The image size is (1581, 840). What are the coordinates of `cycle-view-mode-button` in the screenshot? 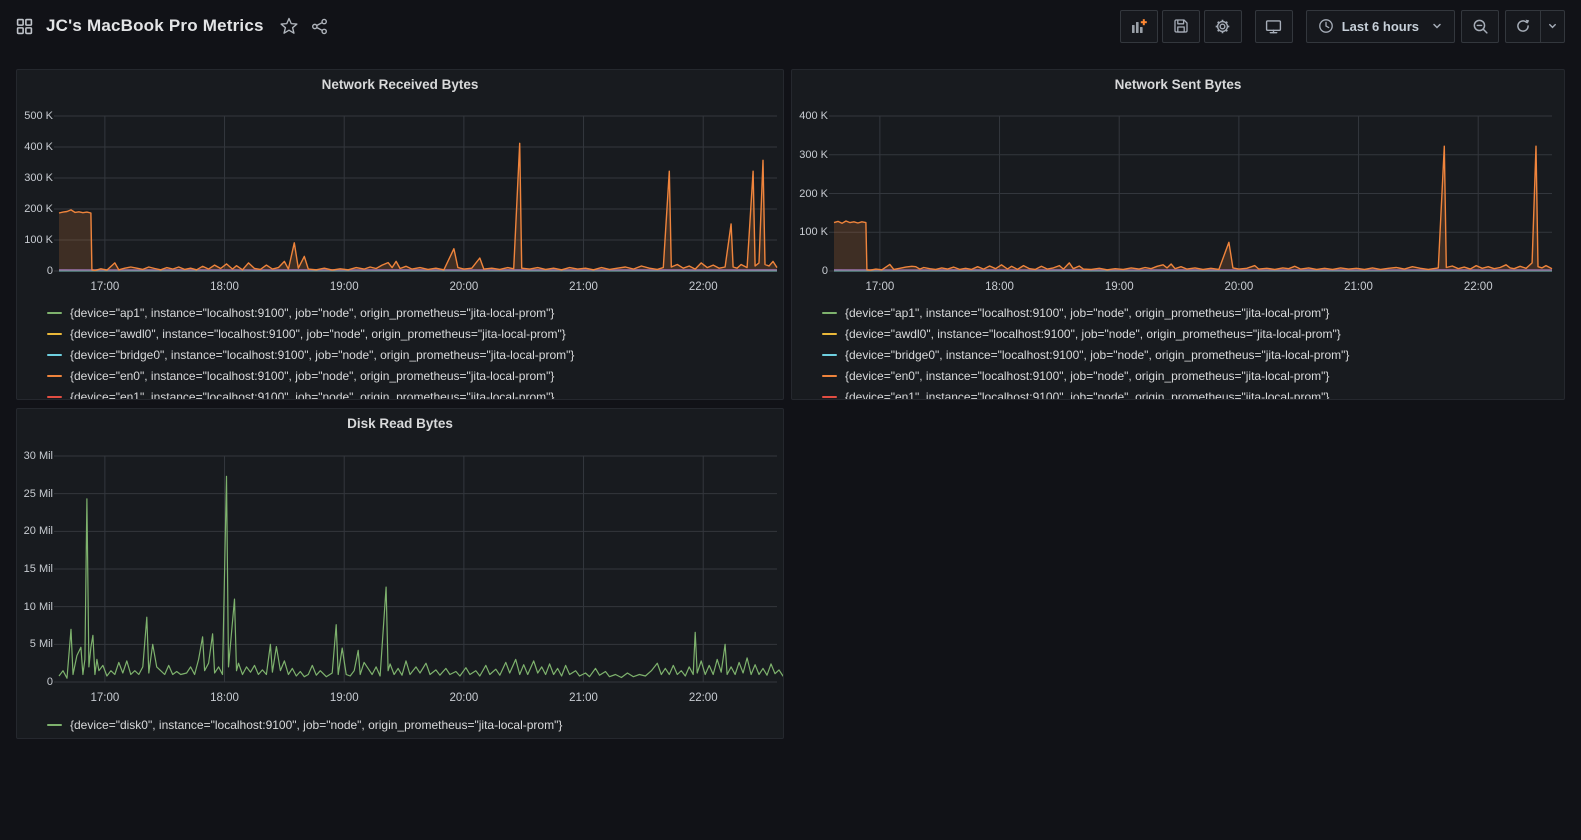 It's located at (1273, 26).